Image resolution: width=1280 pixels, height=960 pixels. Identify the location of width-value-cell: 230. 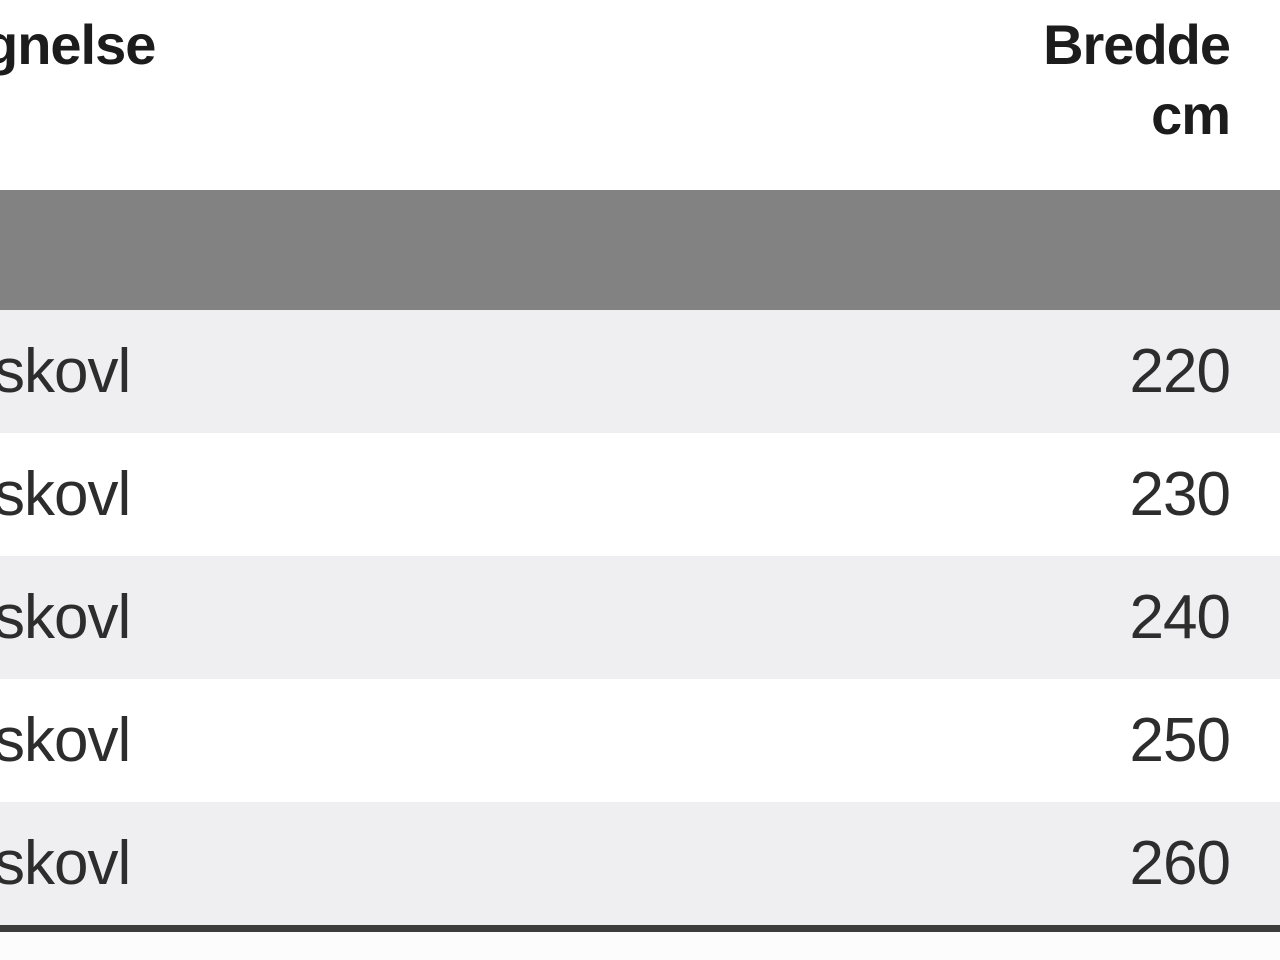
(1180, 494).